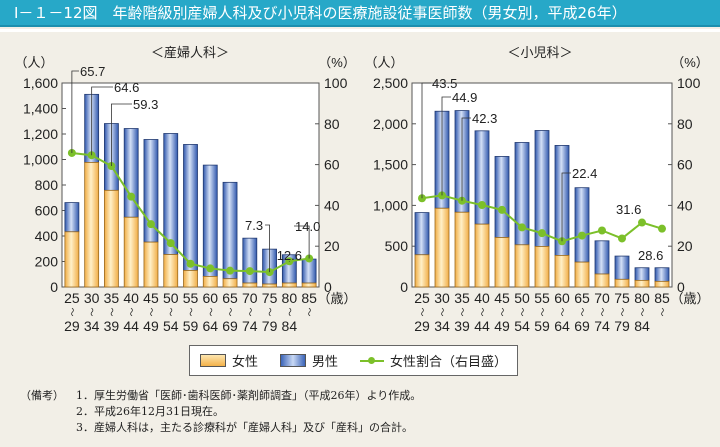 The height and width of the screenshot is (447, 720). What do you see at coordinates (462, 298) in the screenshot?
I see `x-tick-label: 35` at bounding box center [462, 298].